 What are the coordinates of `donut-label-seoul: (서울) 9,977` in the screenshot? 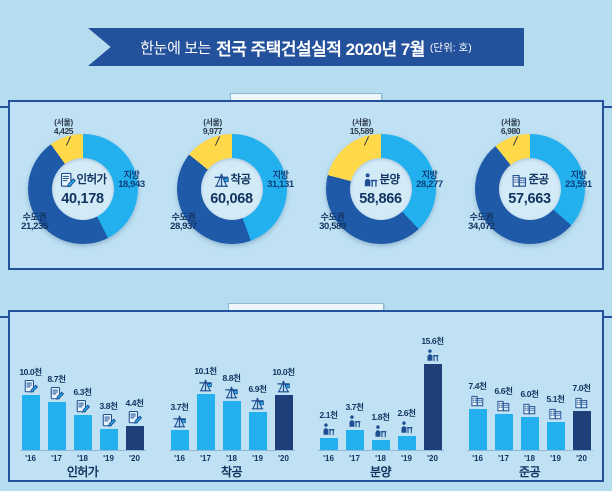 It's located at (212, 127).